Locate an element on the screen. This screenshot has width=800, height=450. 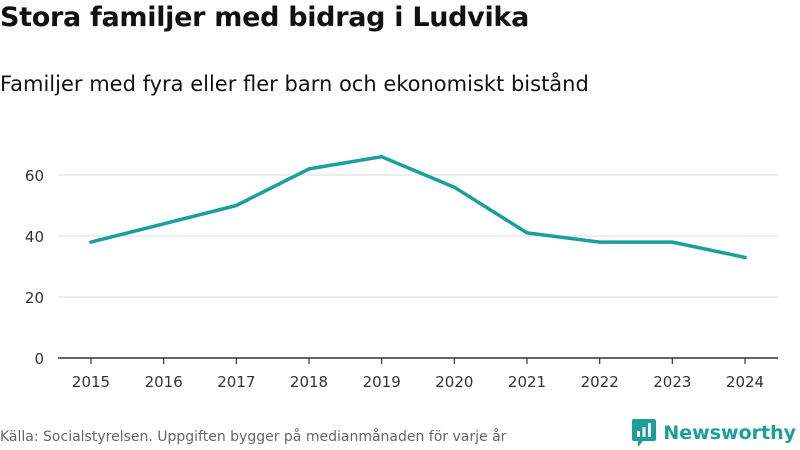
y-tick-label: 20 is located at coordinates (34, 298).